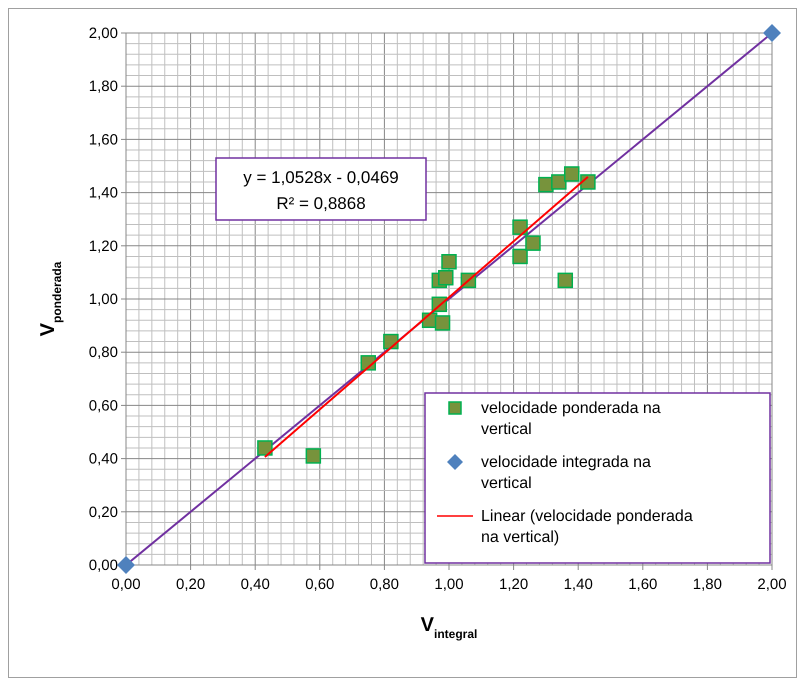 This screenshot has height=686, width=805. What do you see at coordinates (578, 584) in the screenshot?
I see `x-tick-label: 1,40` at bounding box center [578, 584].